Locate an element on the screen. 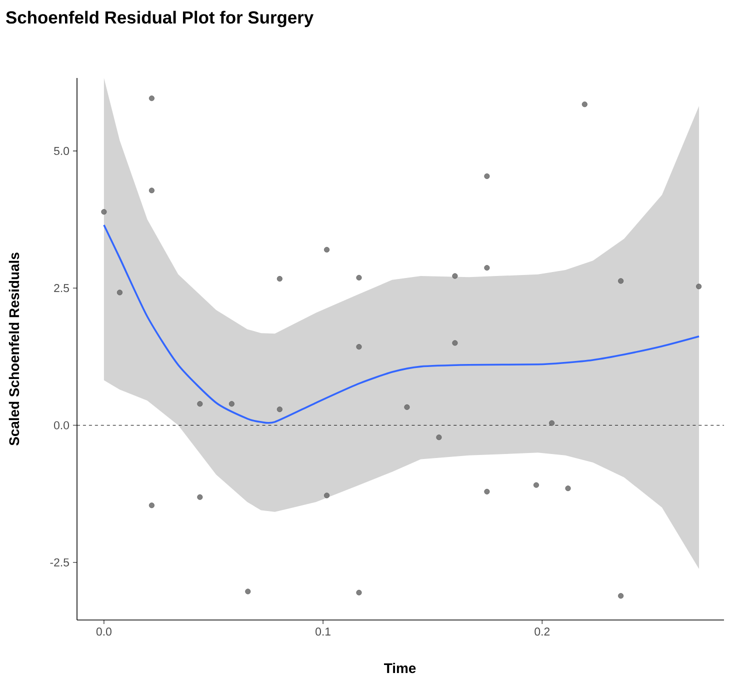 This screenshot has width=731, height=680. x-tick-label: 0.2 is located at coordinates (542, 632).